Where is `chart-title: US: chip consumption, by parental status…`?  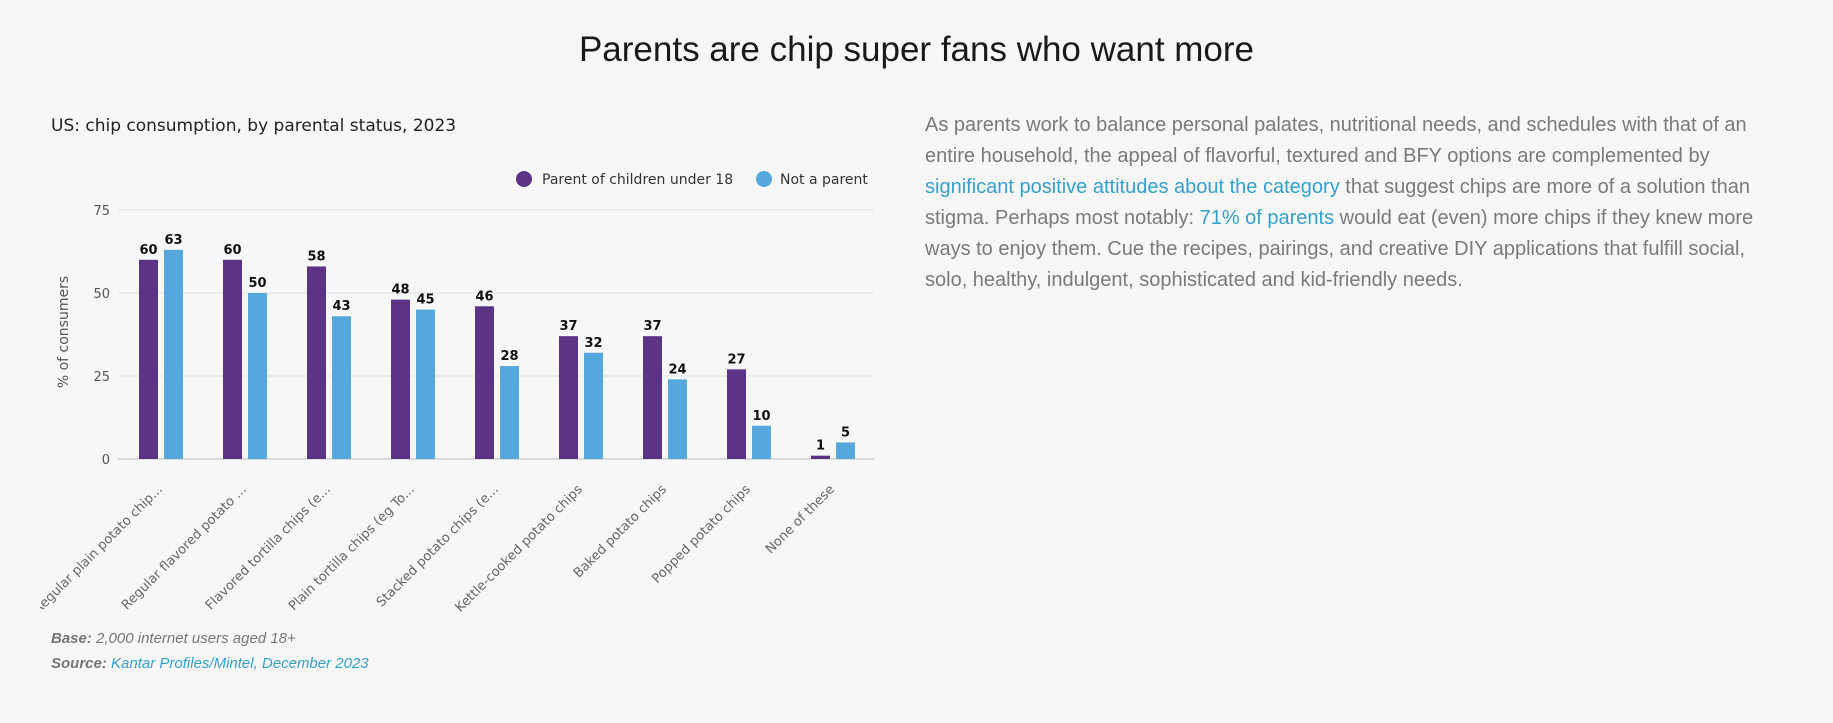 chart-title: US: chip consumption, by parental status… is located at coordinates (254, 126).